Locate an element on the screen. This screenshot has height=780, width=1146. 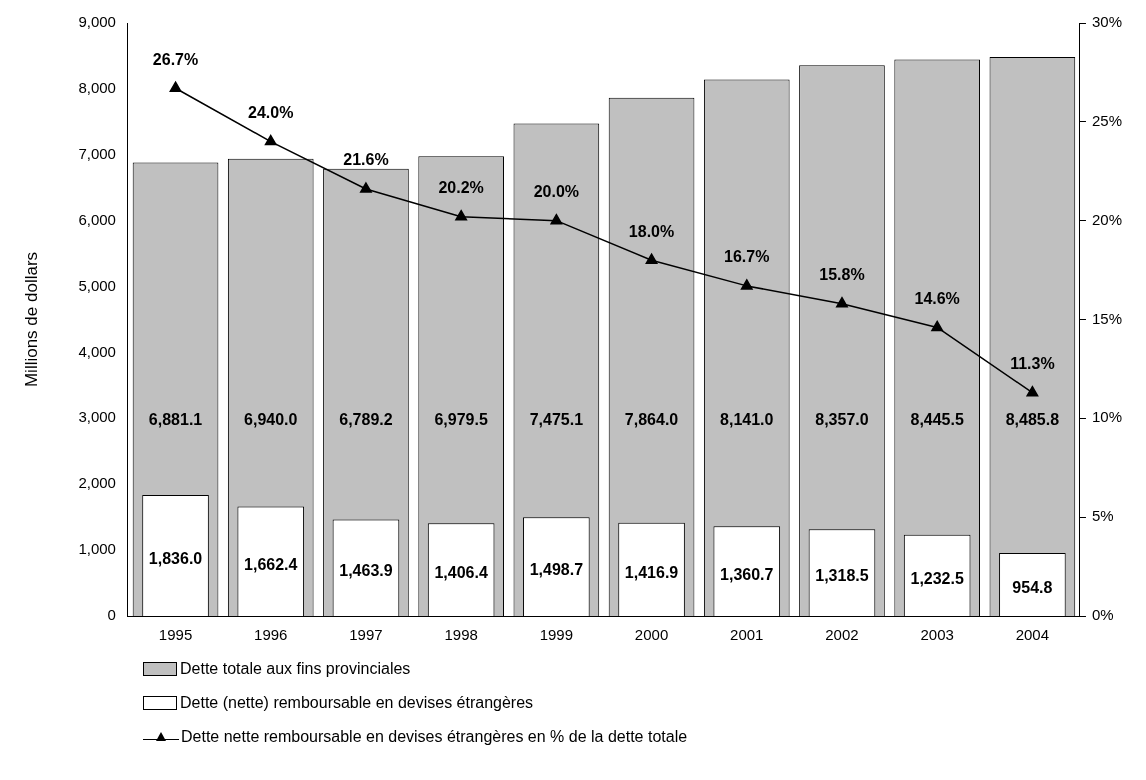
data-label: 1,498.7 is located at coordinates (556, 570).